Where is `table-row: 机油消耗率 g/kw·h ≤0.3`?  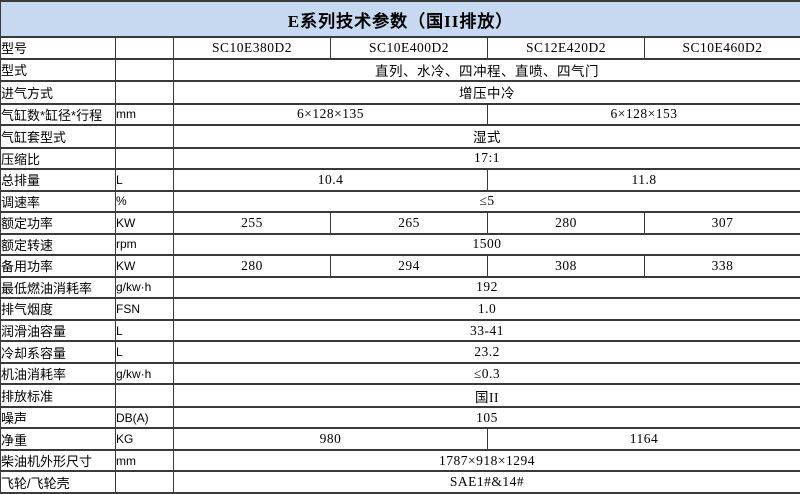 table-row: 机油消耗率 g/kw·h ≤0.3 is located at coordinates (400, 373).